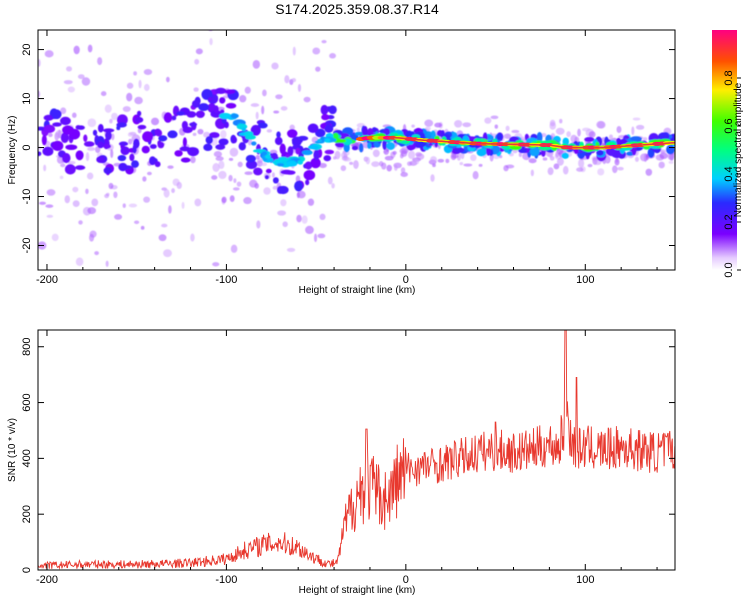 The image size is (750, 600). What do you see at coordinates (47, 280) in the screenshot?
I see `x-tick-label: -200` at bounding box center [47, 280].